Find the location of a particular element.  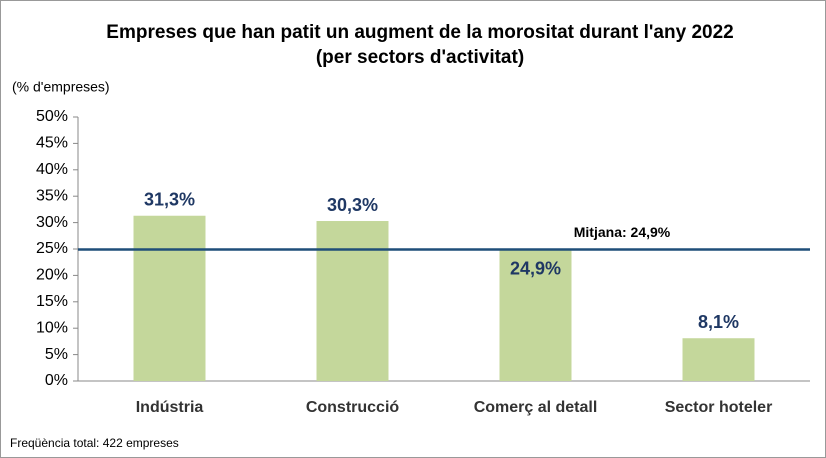

y-tick-label: 25% is located at coordinates (52, 248).